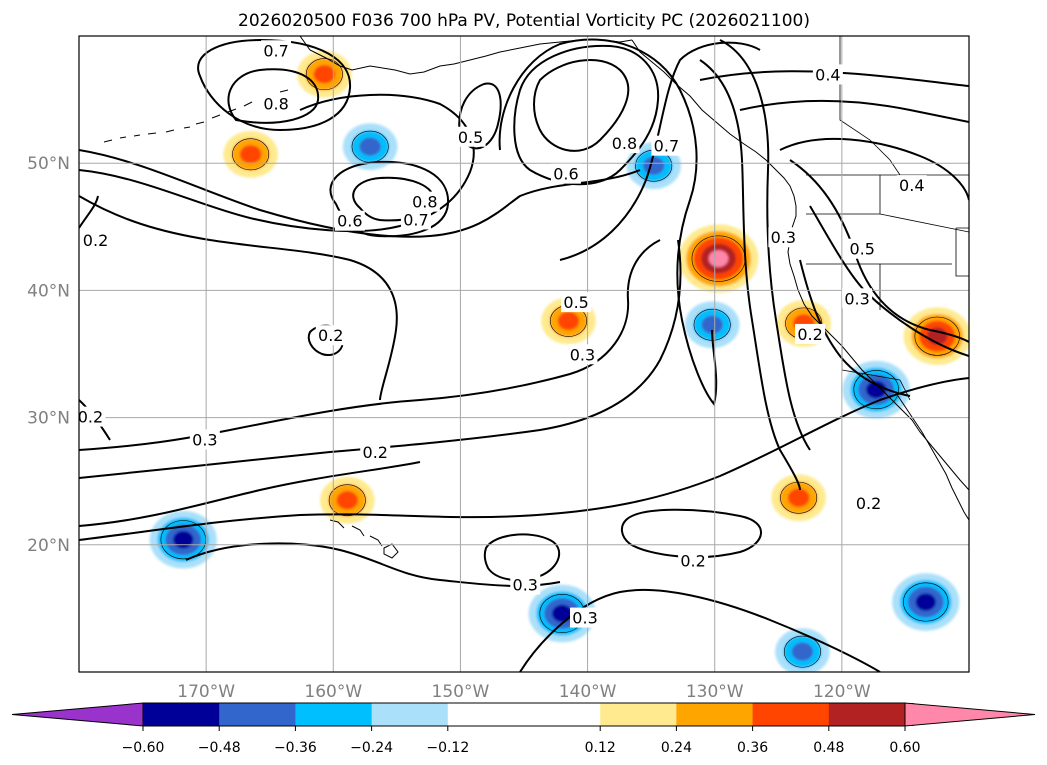 This screenshot has height=765, width=1047. What do you see at coordinates (480, 116) in the screenshot?
I see `contour-0.5-ridge` at bounding box center [480, 116].